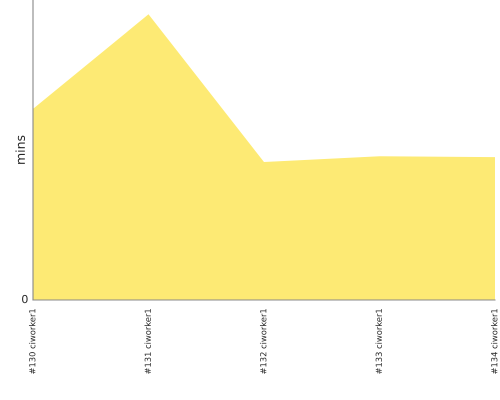  Describe the element at coordinates (494, 341) in the screenshot. I see `x-tick-label: #134 ciworker1` at that location.